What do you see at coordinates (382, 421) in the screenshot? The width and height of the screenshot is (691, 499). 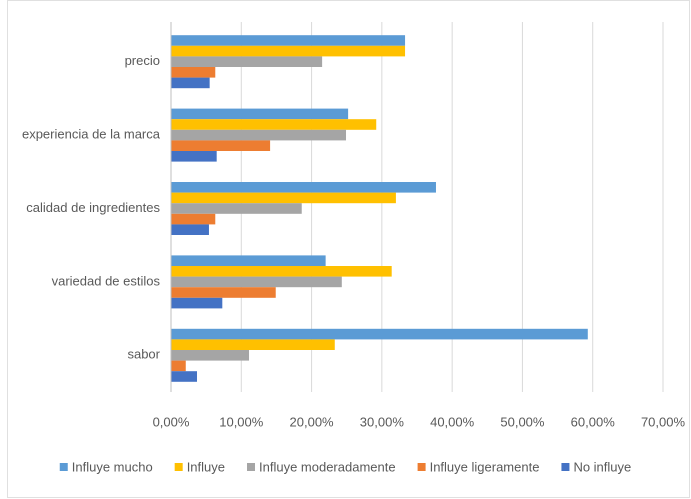 I see `x-tick-label: 30,00%` at bounding box center [382, 421].